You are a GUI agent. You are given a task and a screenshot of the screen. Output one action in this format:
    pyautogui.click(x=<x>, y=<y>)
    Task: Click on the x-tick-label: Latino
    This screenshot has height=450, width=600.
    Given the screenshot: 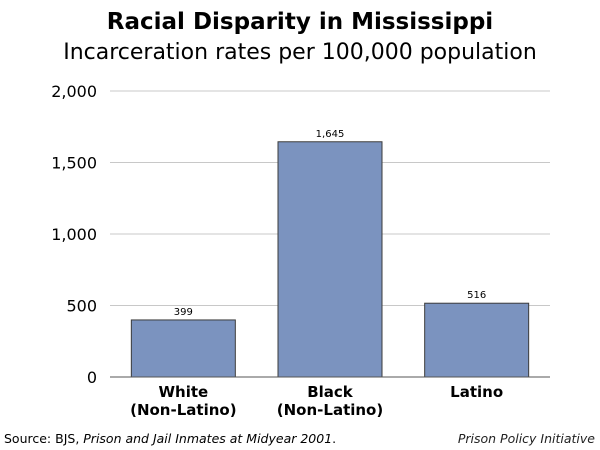 What is the action you would take?
    pyautogui.click(x=476, y=392)
    